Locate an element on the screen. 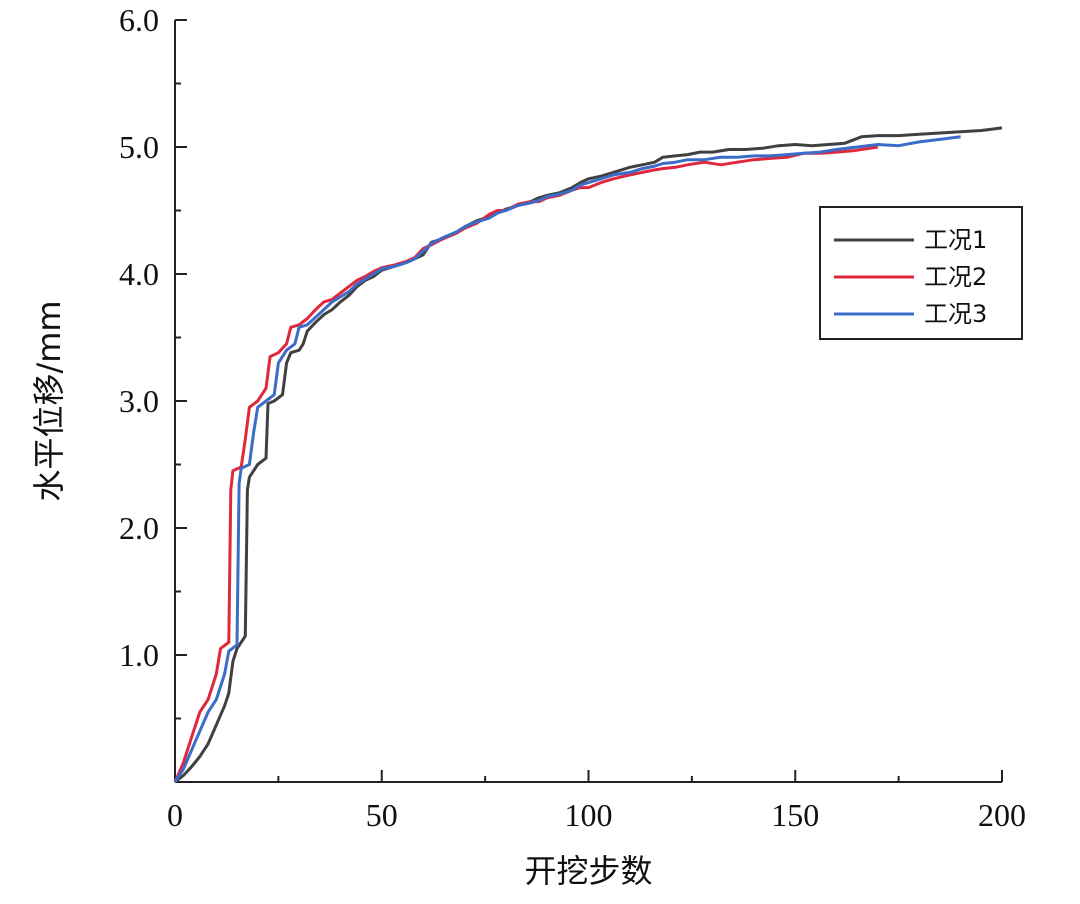  x-axis-title: 开挖步数 is located at coordinates (588, 871).